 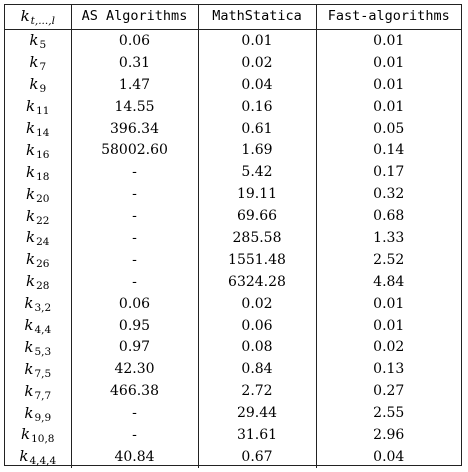 What do you see at coordinates (43, 417) in the screenshot?
I see `k-subscript: 9,9` at bounding box center [43, 417].